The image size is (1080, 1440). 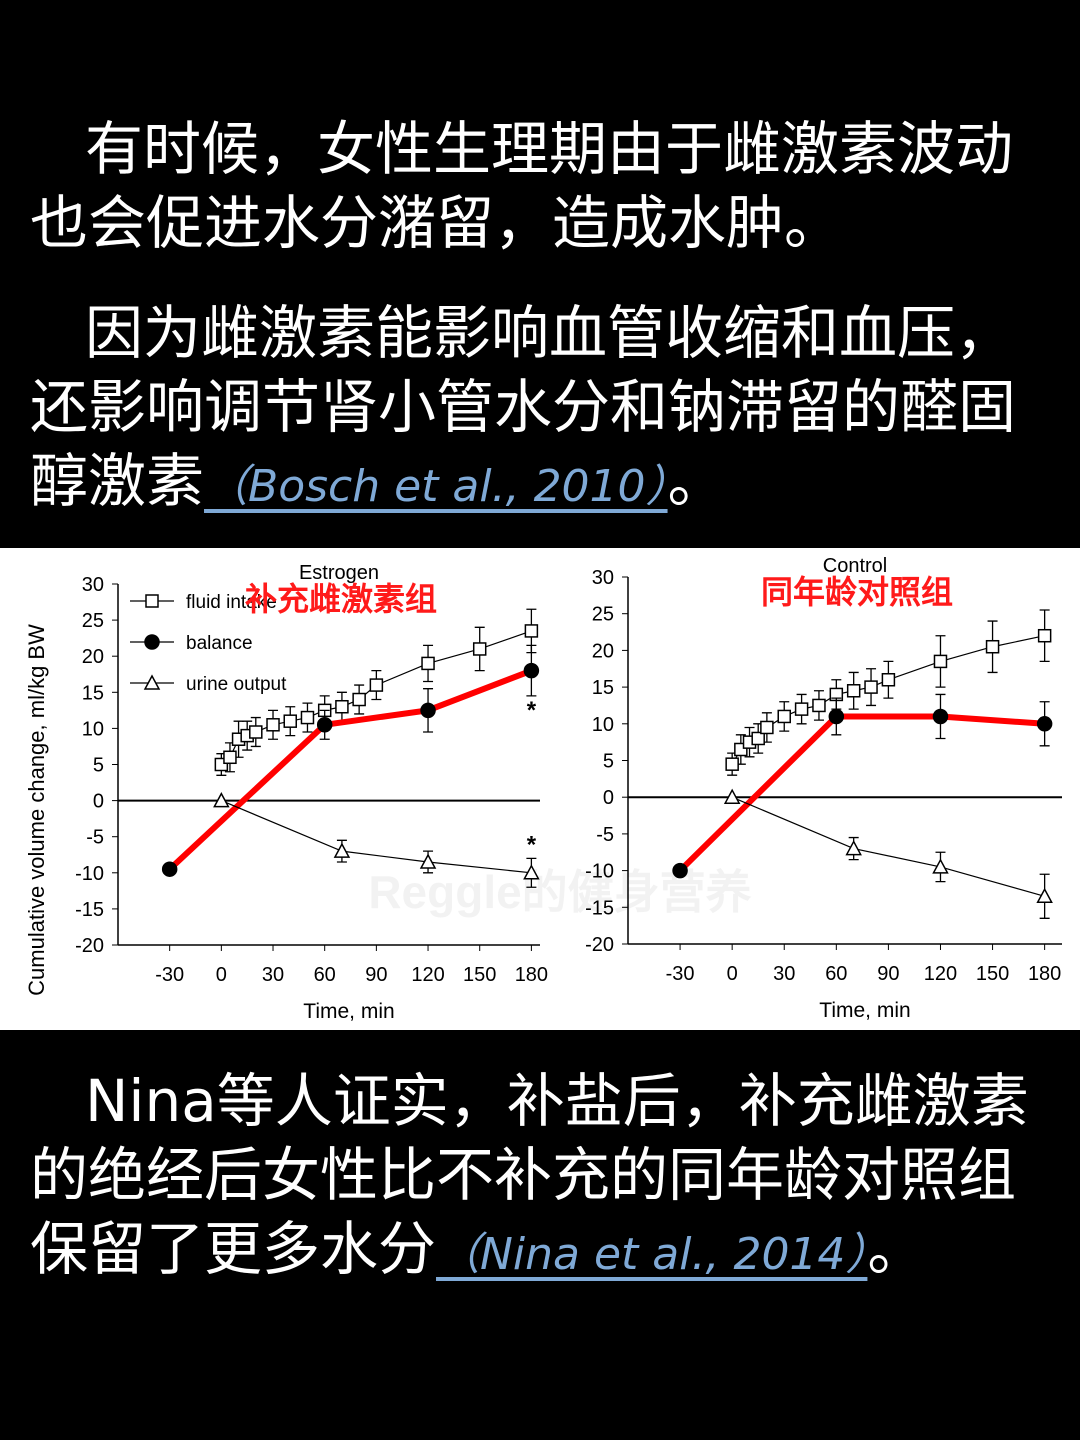 What do you see at coordinates (36, 810) in the screenshot?
I see `y-axis-label: Cumulative volume change, ml/kg BW` at bounding box center [36, 810].